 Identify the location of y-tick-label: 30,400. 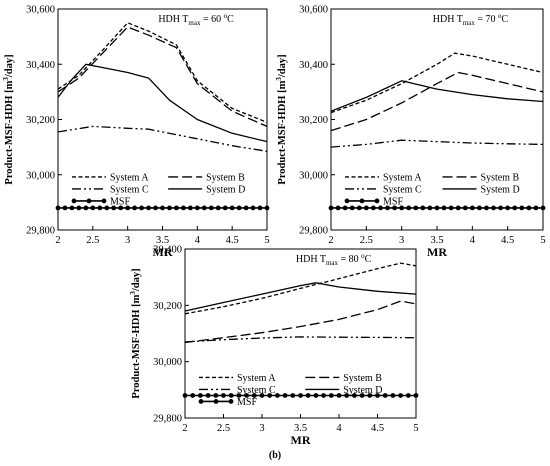
(167, 250).